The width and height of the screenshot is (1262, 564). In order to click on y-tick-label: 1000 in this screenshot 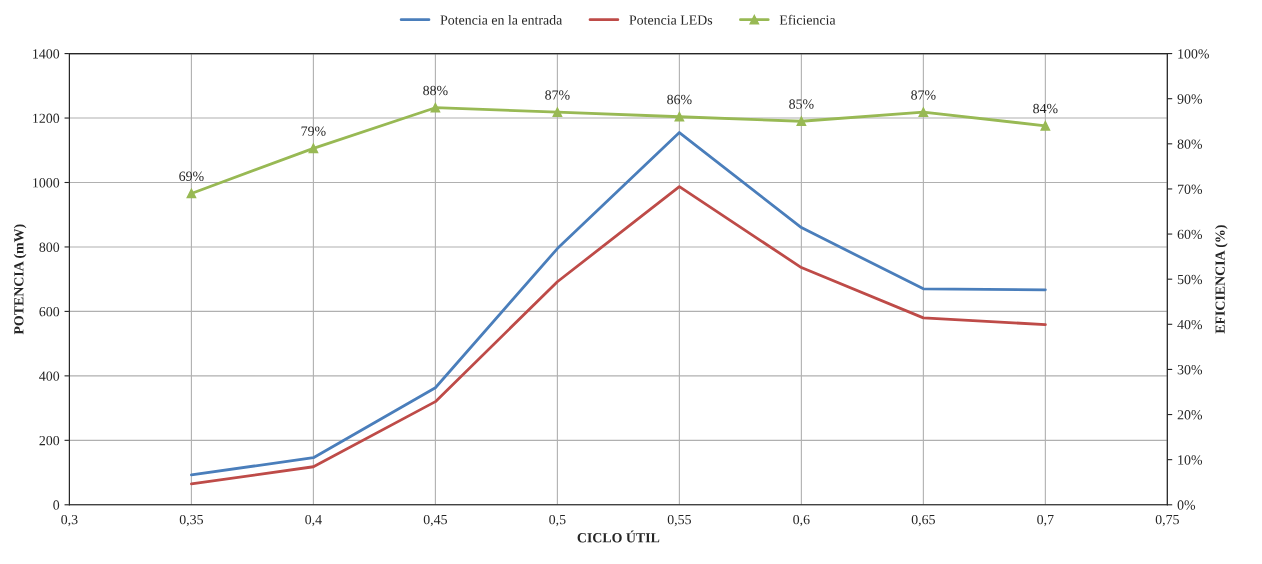, I will do `click(46, 183)`.